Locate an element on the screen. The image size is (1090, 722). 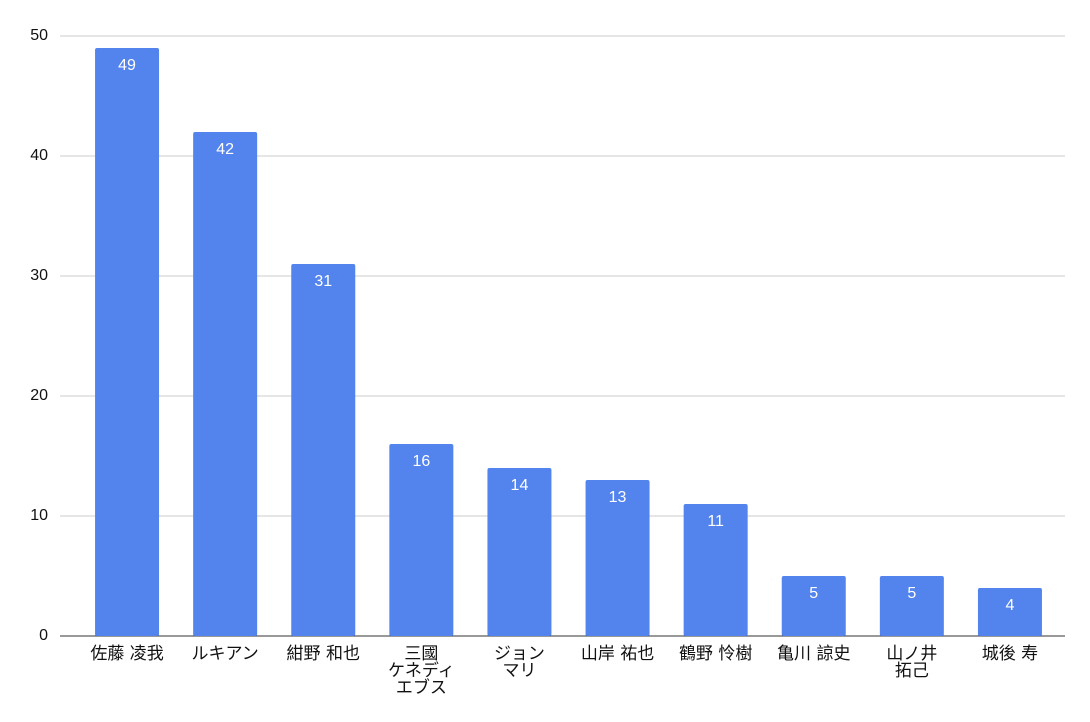
x-tick-label: ジョン マリ is located at coordinates (519, 662).